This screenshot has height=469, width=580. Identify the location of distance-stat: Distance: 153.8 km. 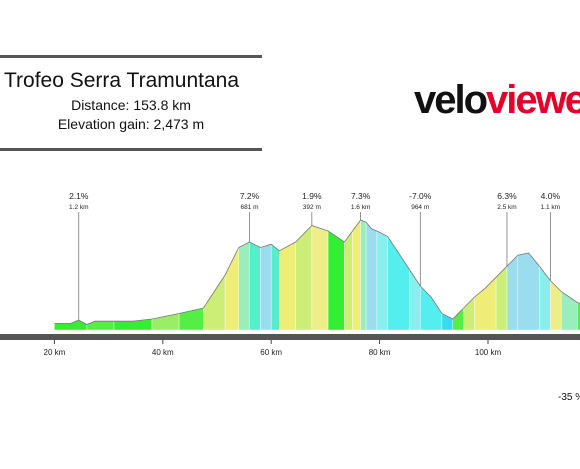
(131, 105).